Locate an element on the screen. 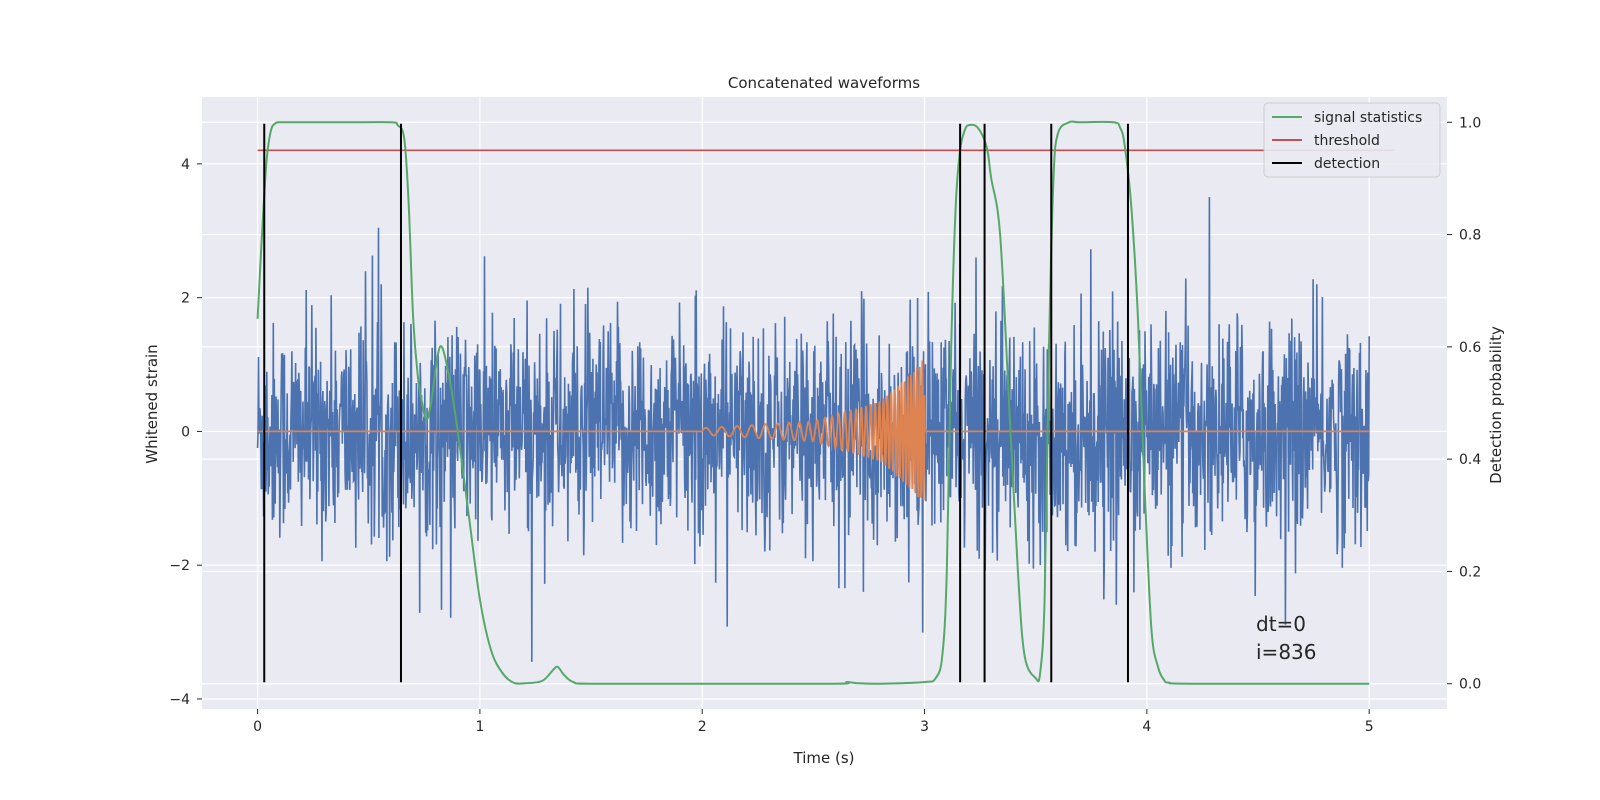 The height and width of the screenshot is (800, 1600). chirp-series is located at coordinates (813, 430).